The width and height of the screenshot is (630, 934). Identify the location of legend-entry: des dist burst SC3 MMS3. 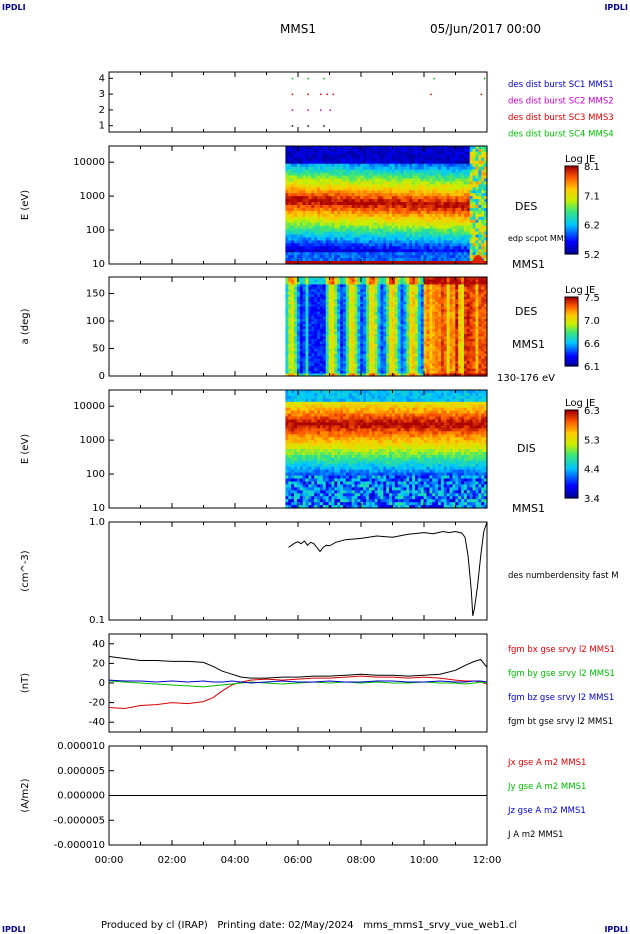
(561, 118).